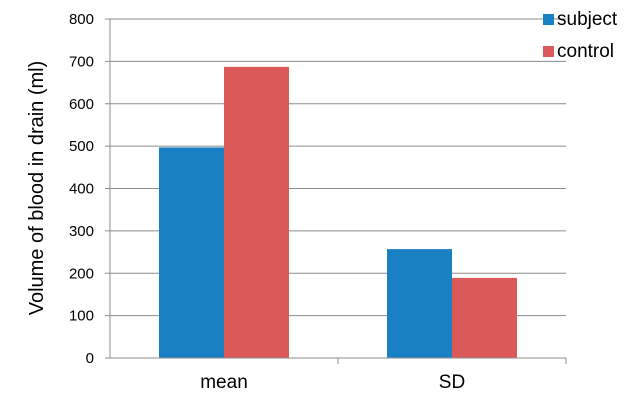 Image resolution: width=643 pixels, height=395 pixels. I want to click on y-tick-label: 700, so click(81, 61).